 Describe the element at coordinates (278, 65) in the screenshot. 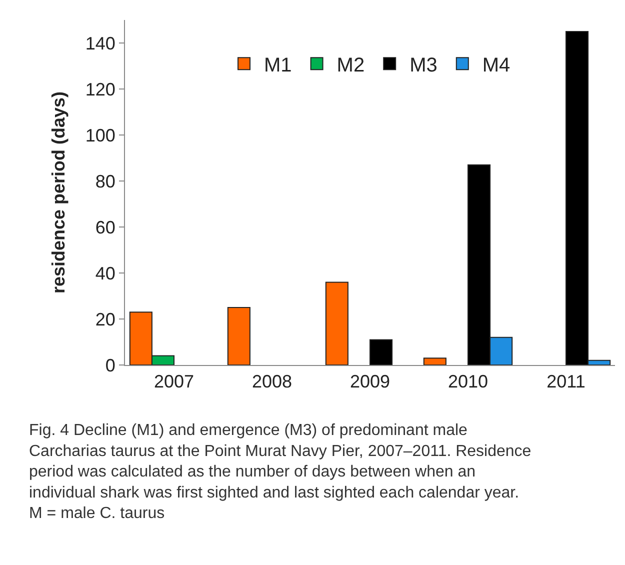

I see `legend-label: M1` at that location.